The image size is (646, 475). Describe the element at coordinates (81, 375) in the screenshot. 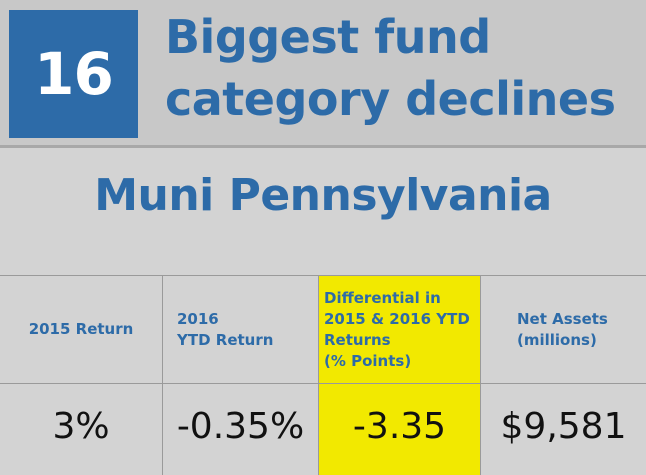

I see `col-2015-return: 2015 Return 3%` at that location.